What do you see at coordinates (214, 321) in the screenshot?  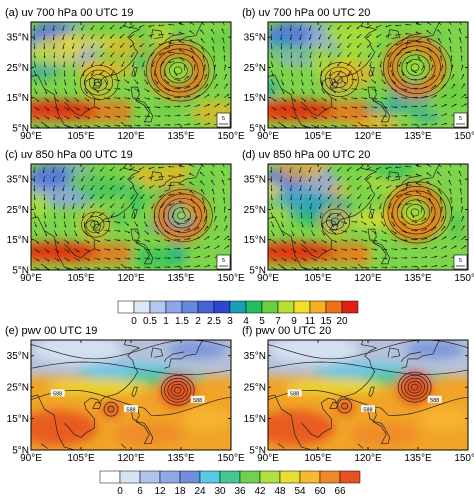 I see `wind-colorbar-label: 2.5` at bounding box center [214, 321].